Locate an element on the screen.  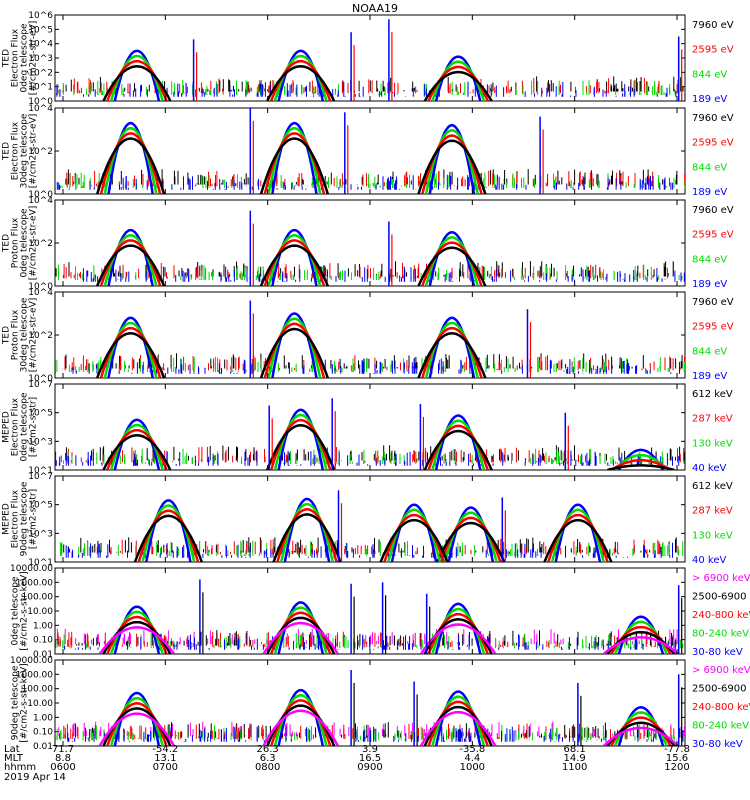
axis-lat-value: -35.8 is located at coordinates (472, 749).